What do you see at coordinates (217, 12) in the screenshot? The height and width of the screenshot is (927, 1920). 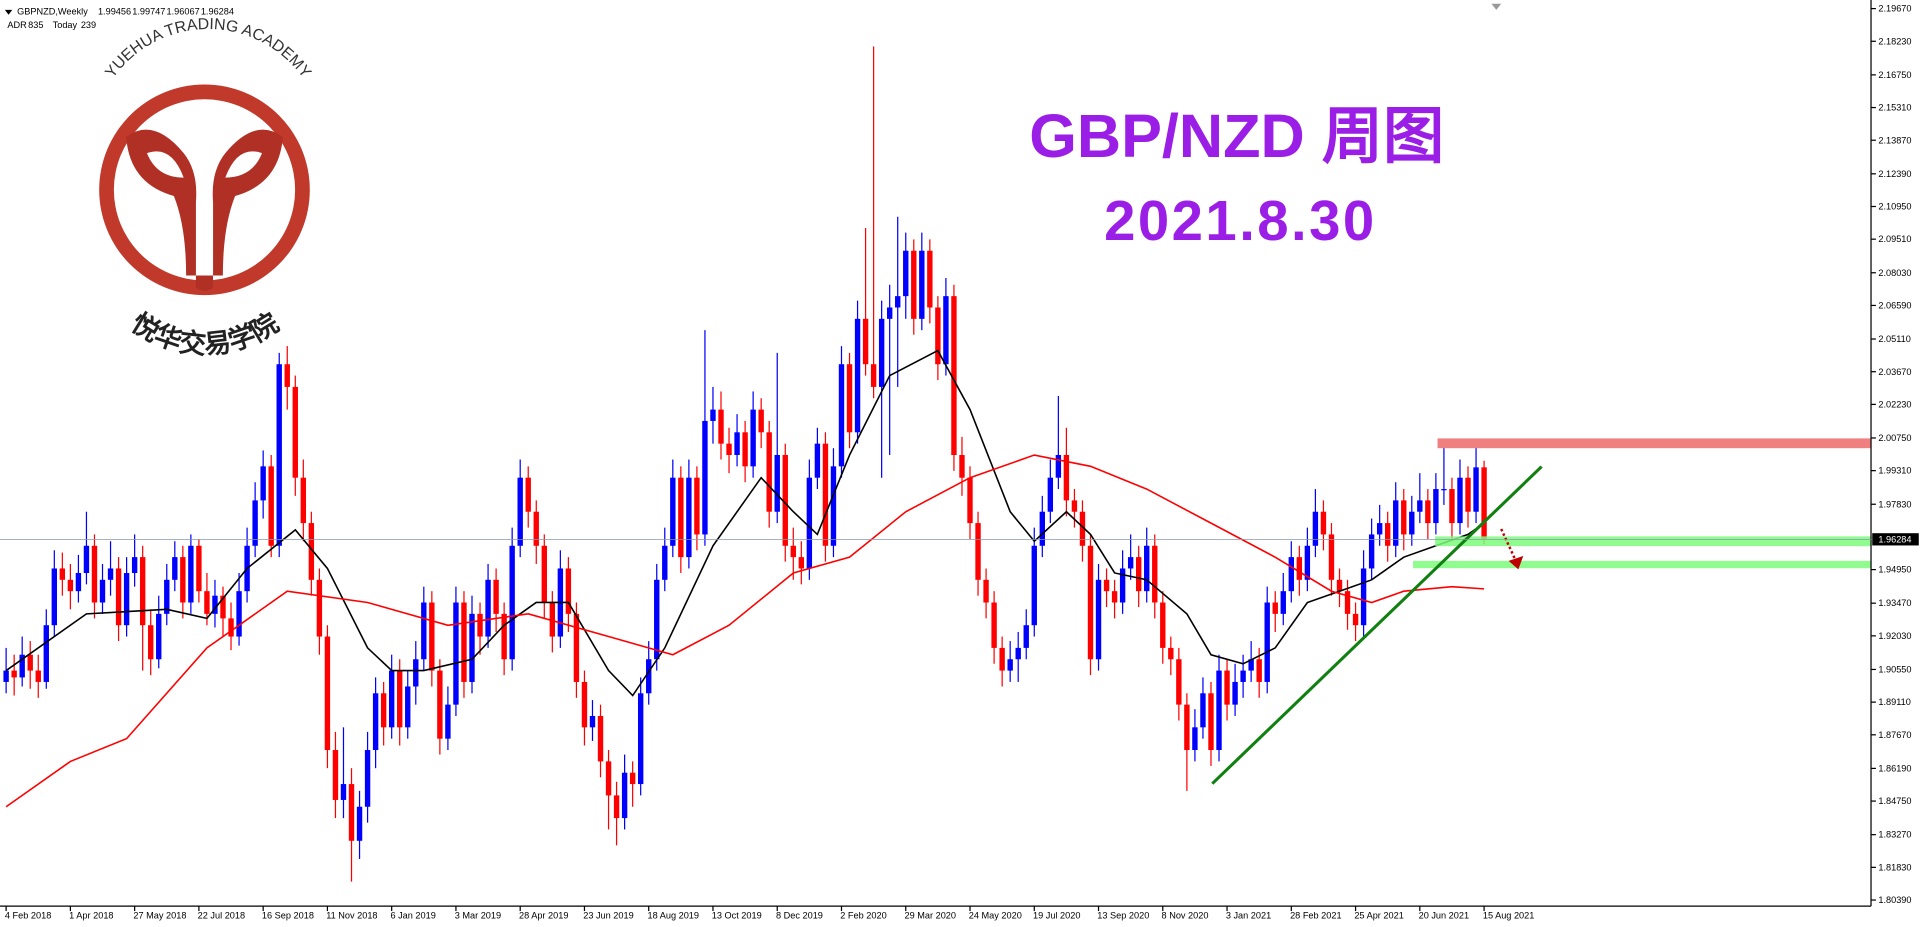 I see `header-close: 1.96284` at bounding box center [217, 12].